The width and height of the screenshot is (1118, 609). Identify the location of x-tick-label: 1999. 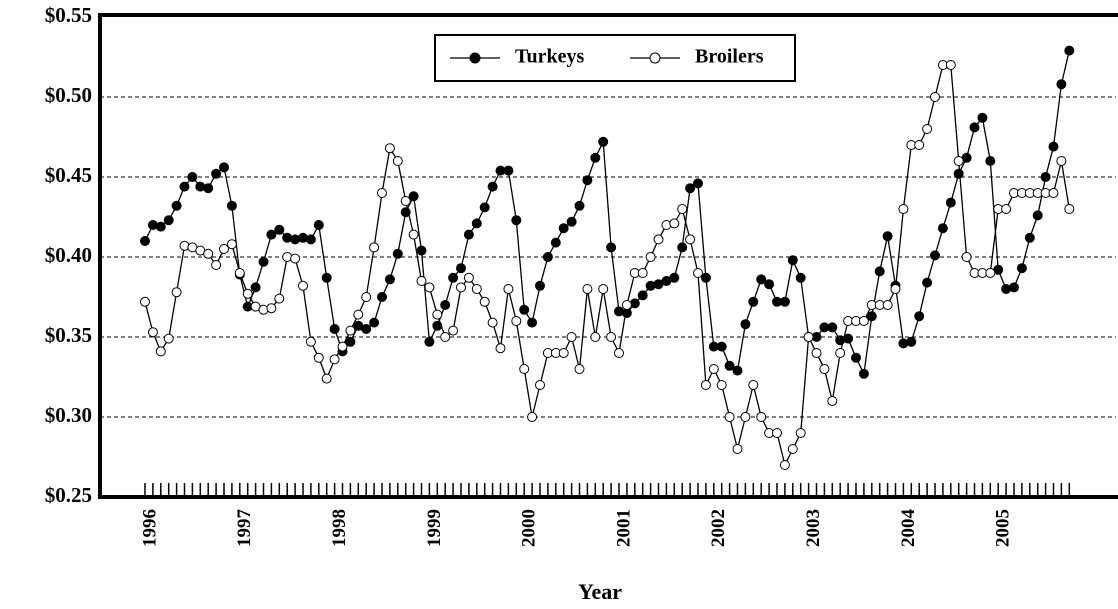
(434, 528).